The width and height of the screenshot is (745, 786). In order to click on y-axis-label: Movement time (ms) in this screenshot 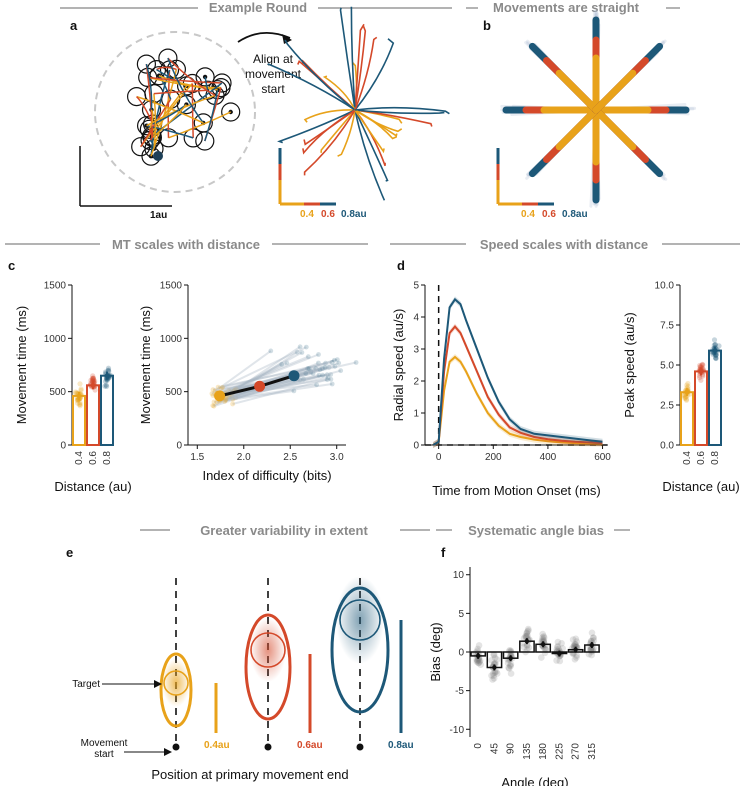, I will do `click(21, 365)`.